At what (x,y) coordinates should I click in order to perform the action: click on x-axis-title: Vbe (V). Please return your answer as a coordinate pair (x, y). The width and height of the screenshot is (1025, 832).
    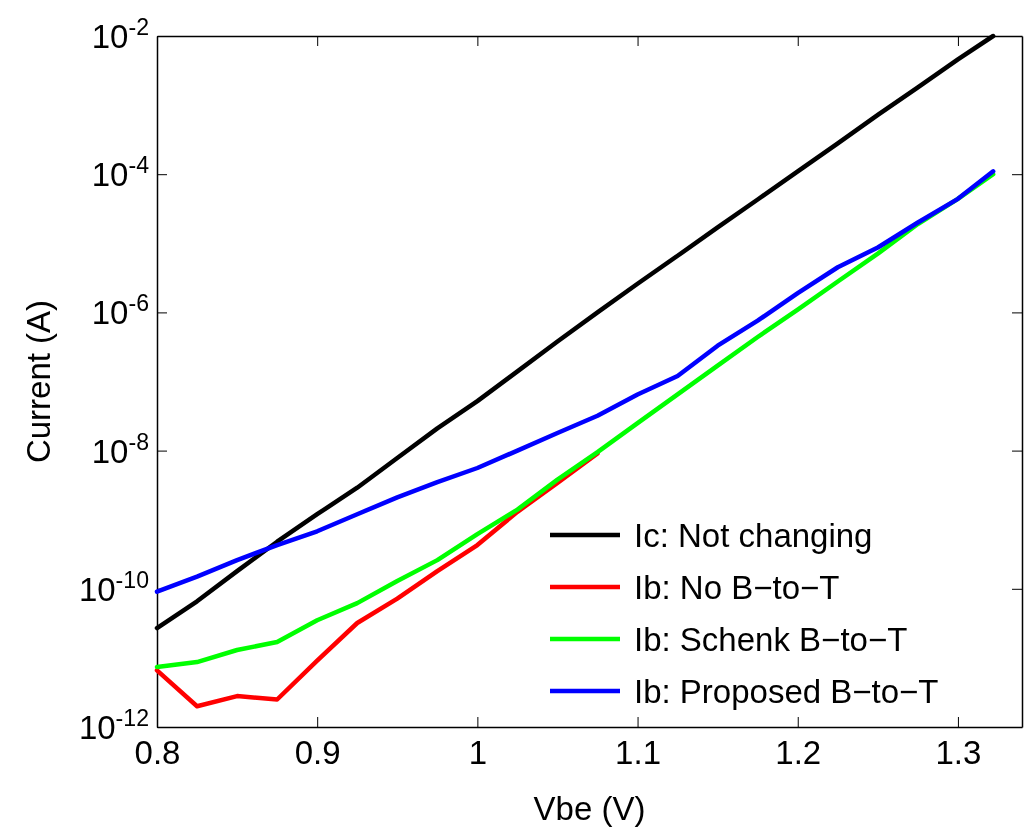
    Looking at the image, I should click on (589, 808).